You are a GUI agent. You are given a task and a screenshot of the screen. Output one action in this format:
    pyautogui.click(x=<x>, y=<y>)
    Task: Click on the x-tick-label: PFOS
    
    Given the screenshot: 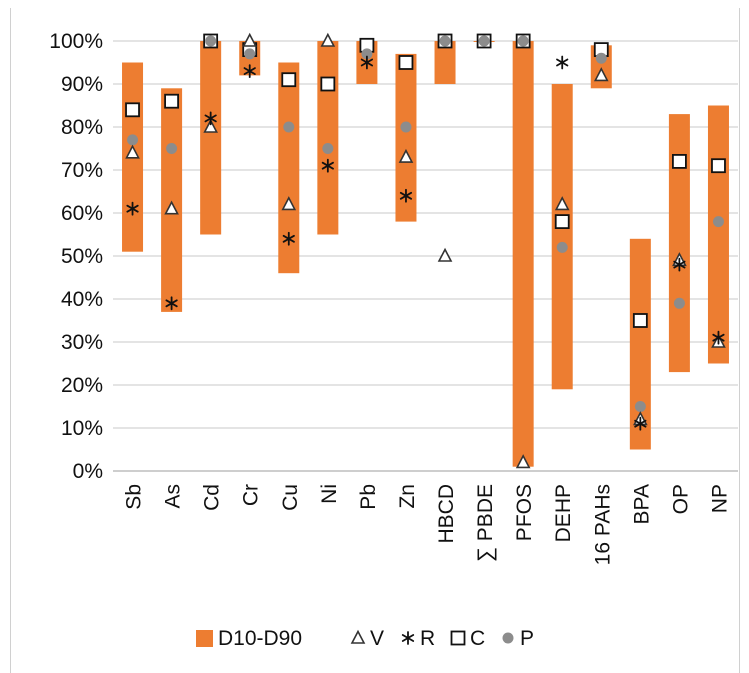 What is the action you would take?
    pyautogui.click(x=524, y=512)
    